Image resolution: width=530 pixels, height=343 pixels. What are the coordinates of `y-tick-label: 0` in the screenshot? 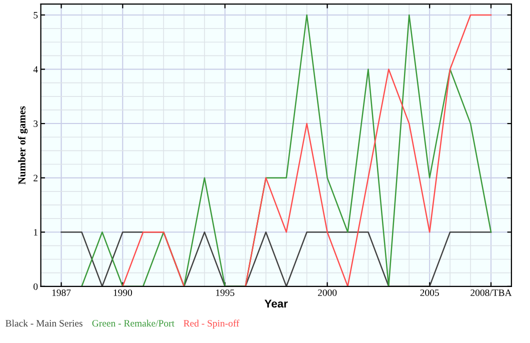 It's located at (36, 286).